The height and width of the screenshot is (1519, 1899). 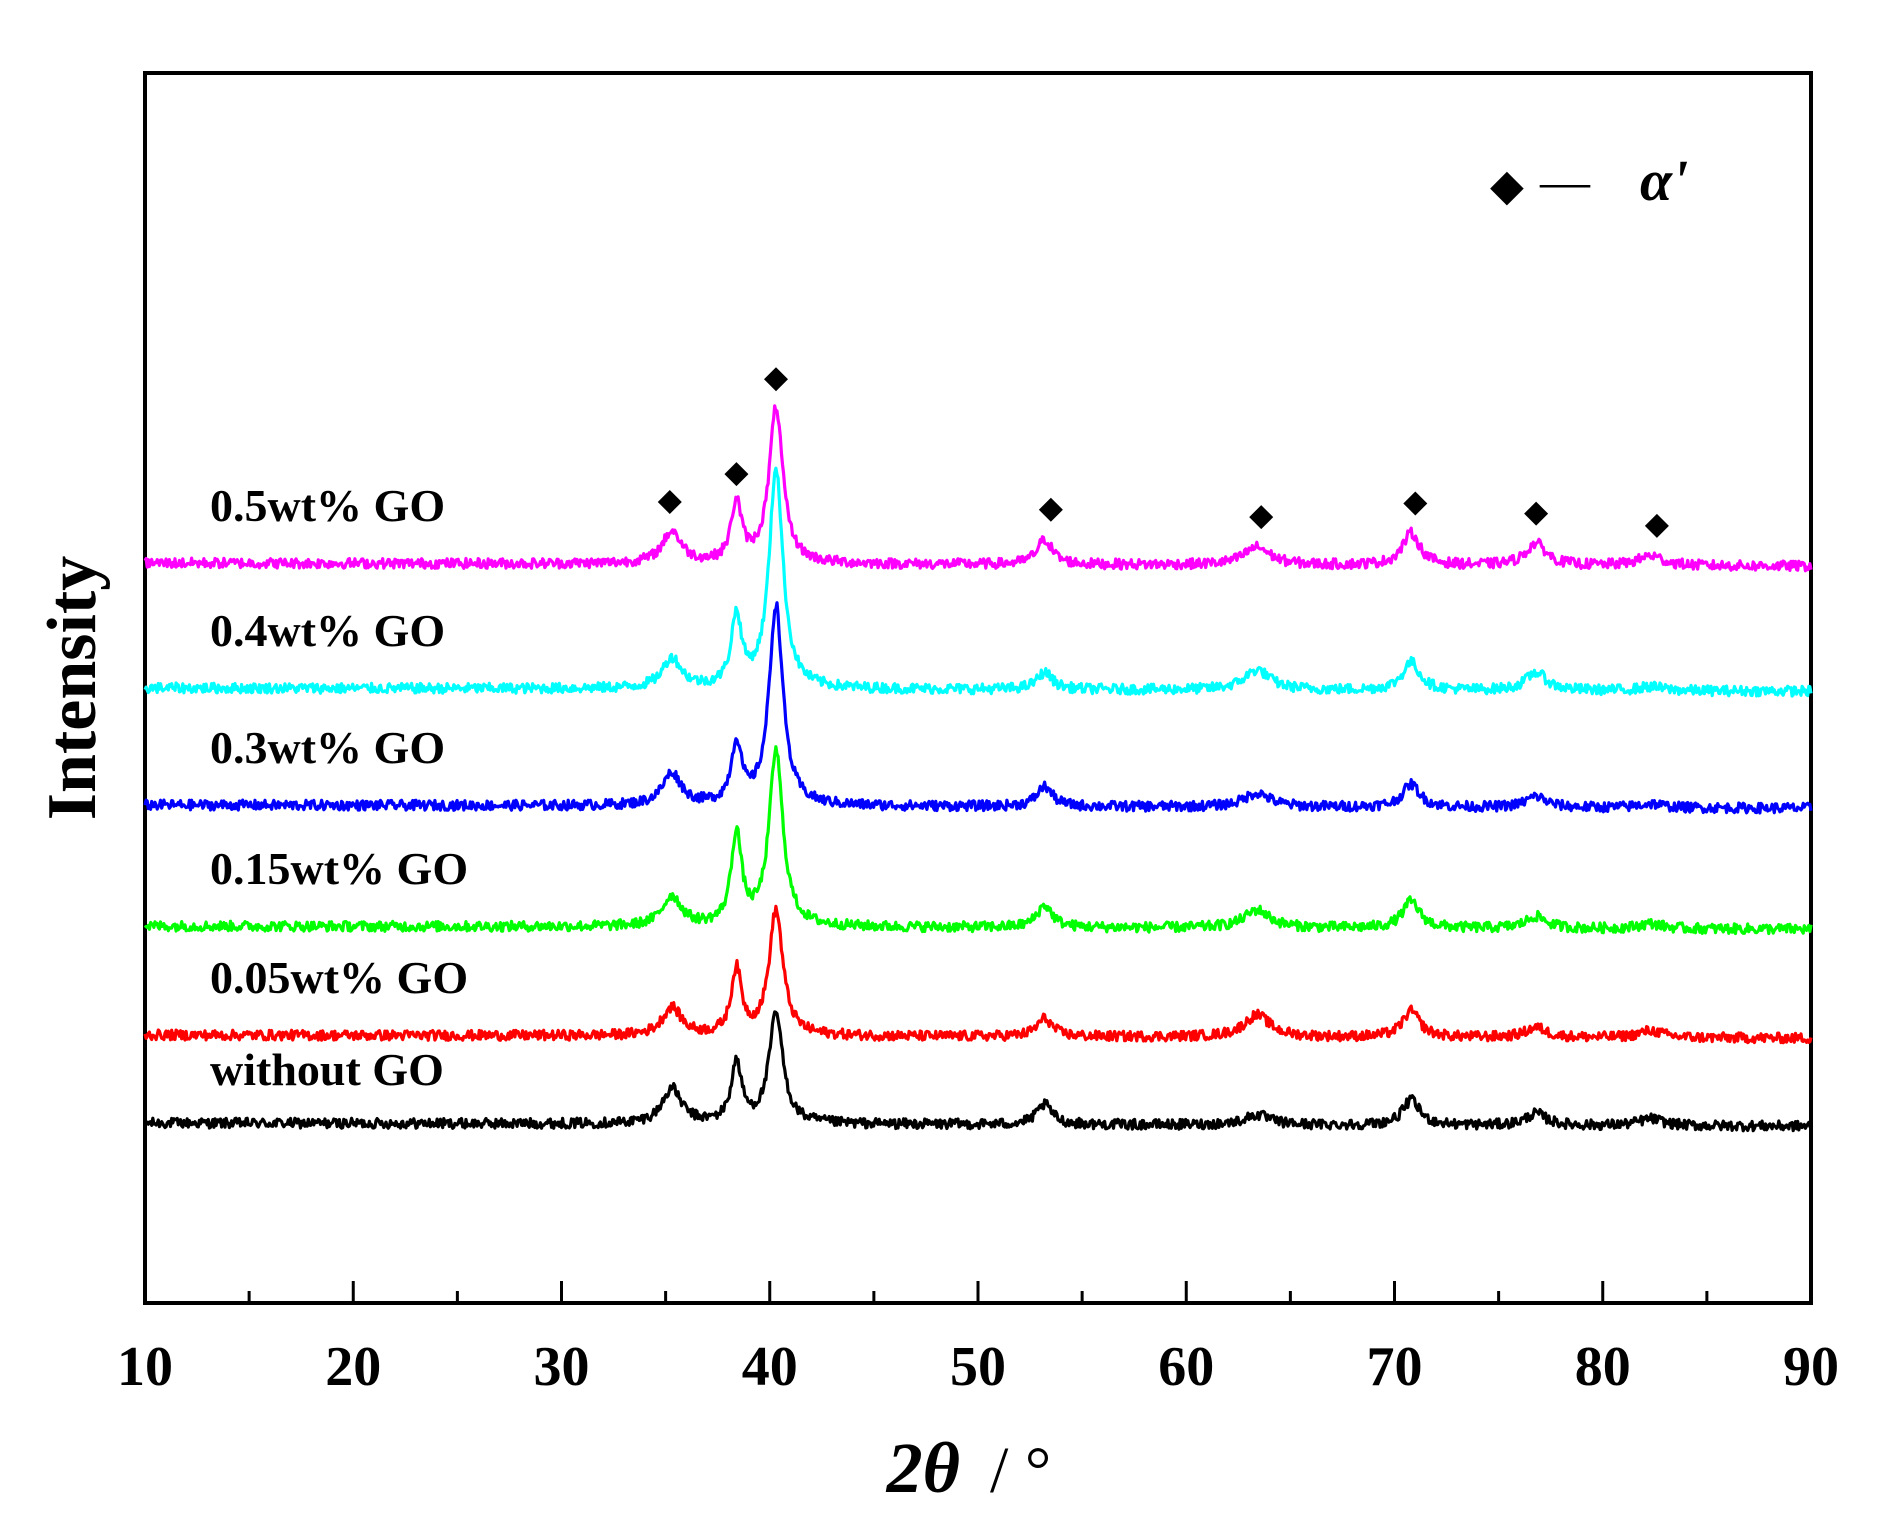 What do you see at coordinates (1565, 181) in the screenshot?
I see `legend-dash: —` at bounding box center [1565, 181].